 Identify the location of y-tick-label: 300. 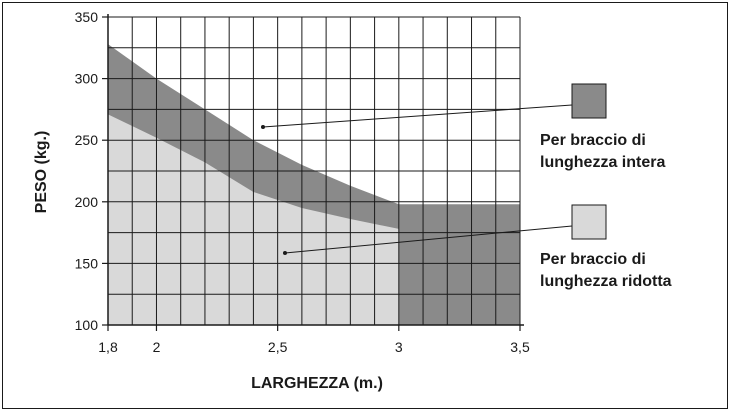
(87, 79).